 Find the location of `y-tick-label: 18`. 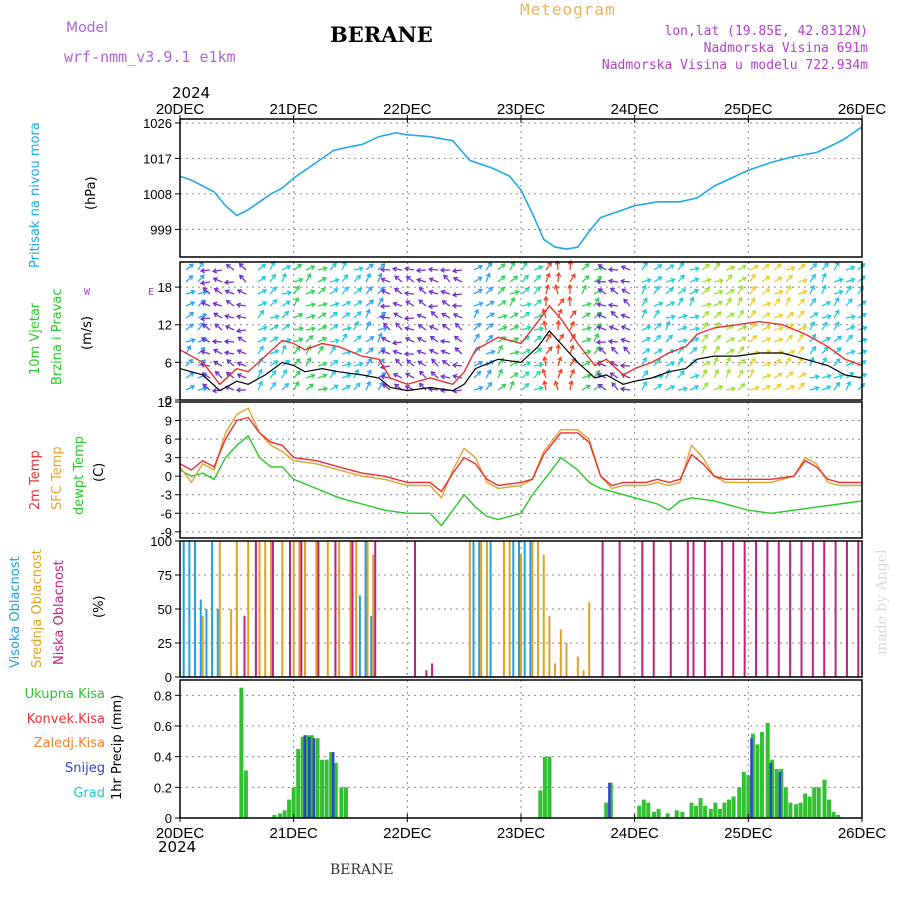

y-tick-label: 18 is located at coordinates (165, 287).